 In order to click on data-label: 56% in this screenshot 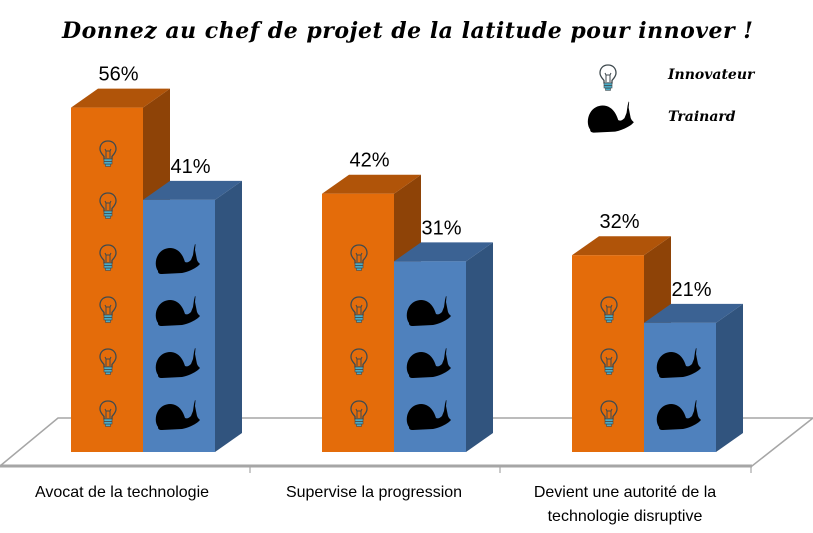, I will do `click(118, 75)`.